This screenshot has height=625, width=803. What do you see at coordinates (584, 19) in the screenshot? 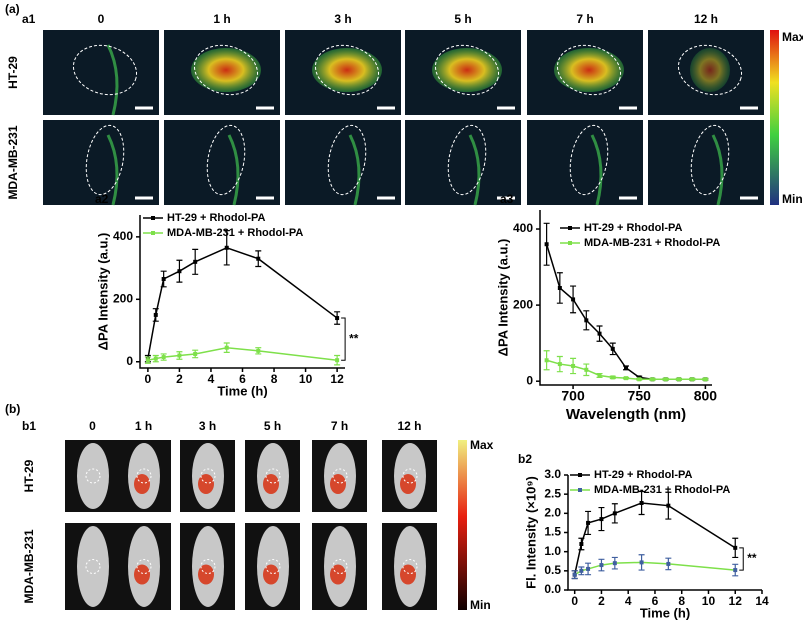
I see `column-label: 7 h` at bounding box center [584, 19].